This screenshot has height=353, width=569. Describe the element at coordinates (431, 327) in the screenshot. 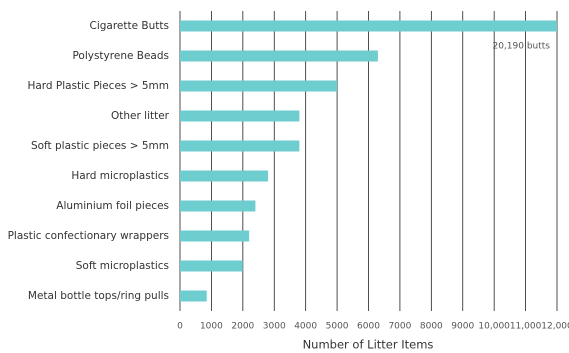

I see `x-tick-label: 8000` at that location.